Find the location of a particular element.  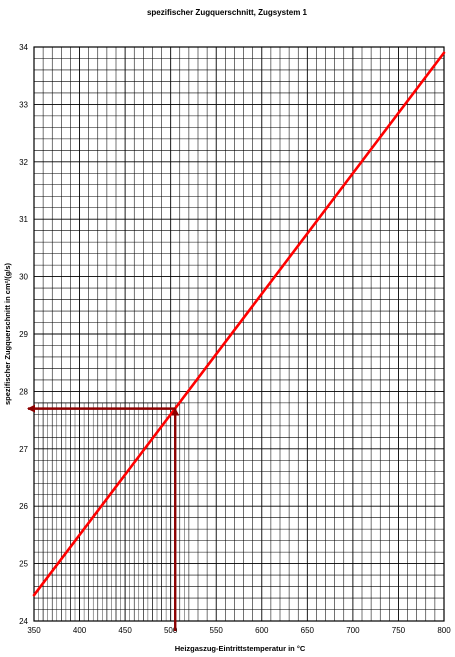

y-tick-label: 29 is located at coordinates (23, 334).